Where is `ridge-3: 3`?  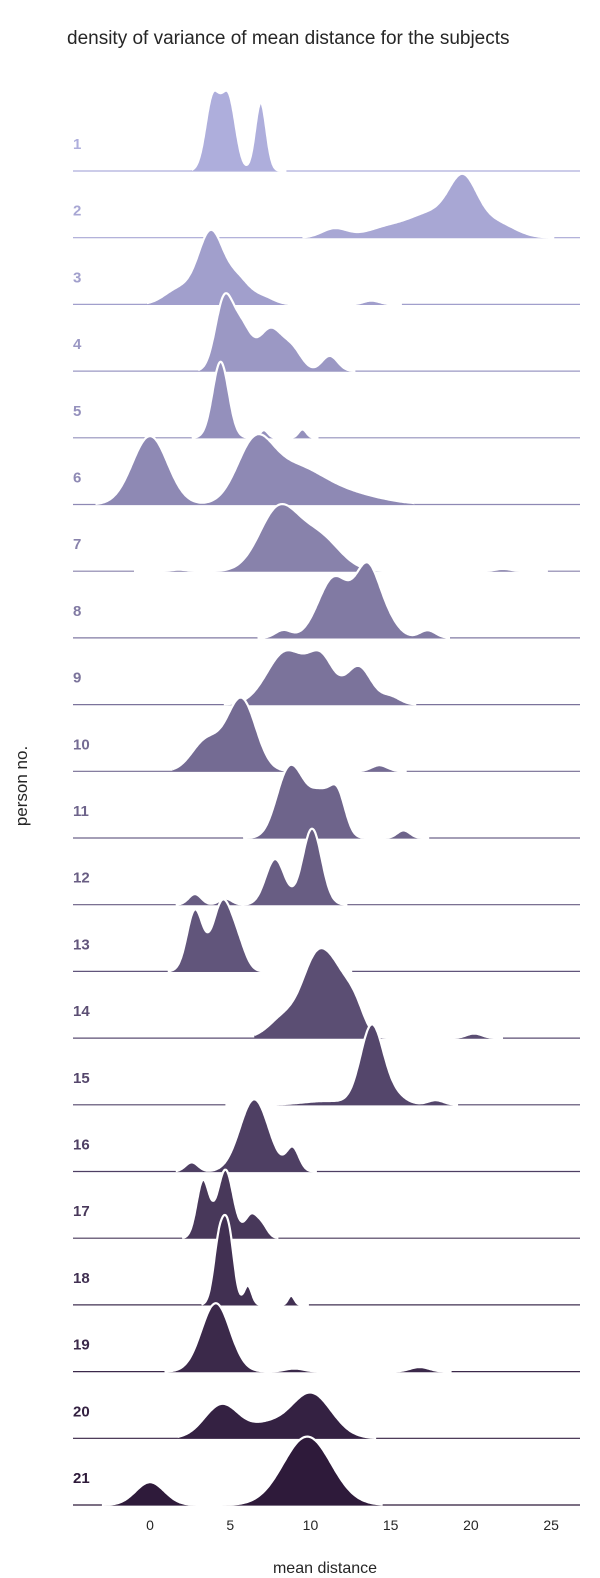 ridge-3: 3 is located at coordinates (326, 267).